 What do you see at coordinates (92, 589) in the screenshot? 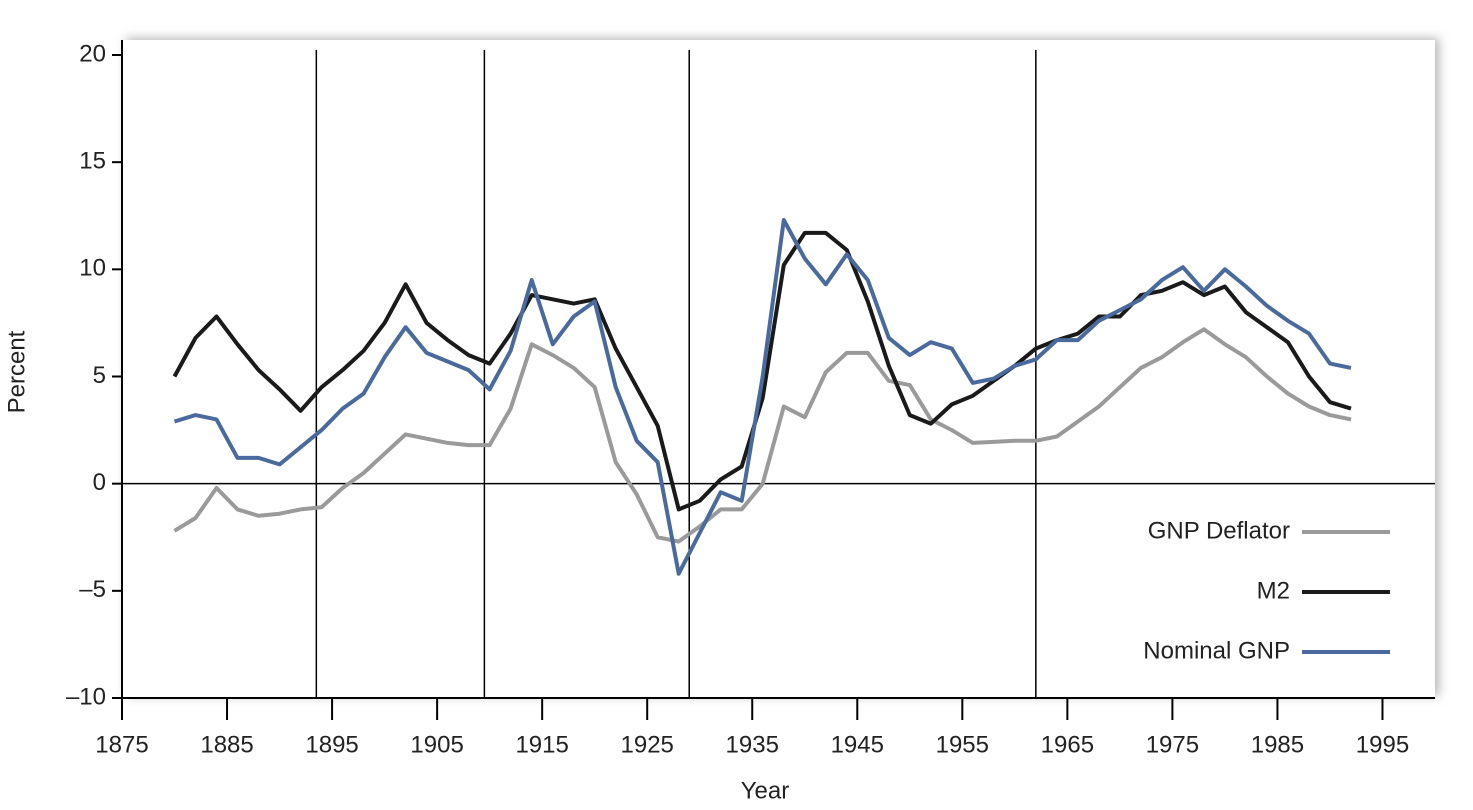
I see `y-tick-label: –5` at bounding box center [92, 589].